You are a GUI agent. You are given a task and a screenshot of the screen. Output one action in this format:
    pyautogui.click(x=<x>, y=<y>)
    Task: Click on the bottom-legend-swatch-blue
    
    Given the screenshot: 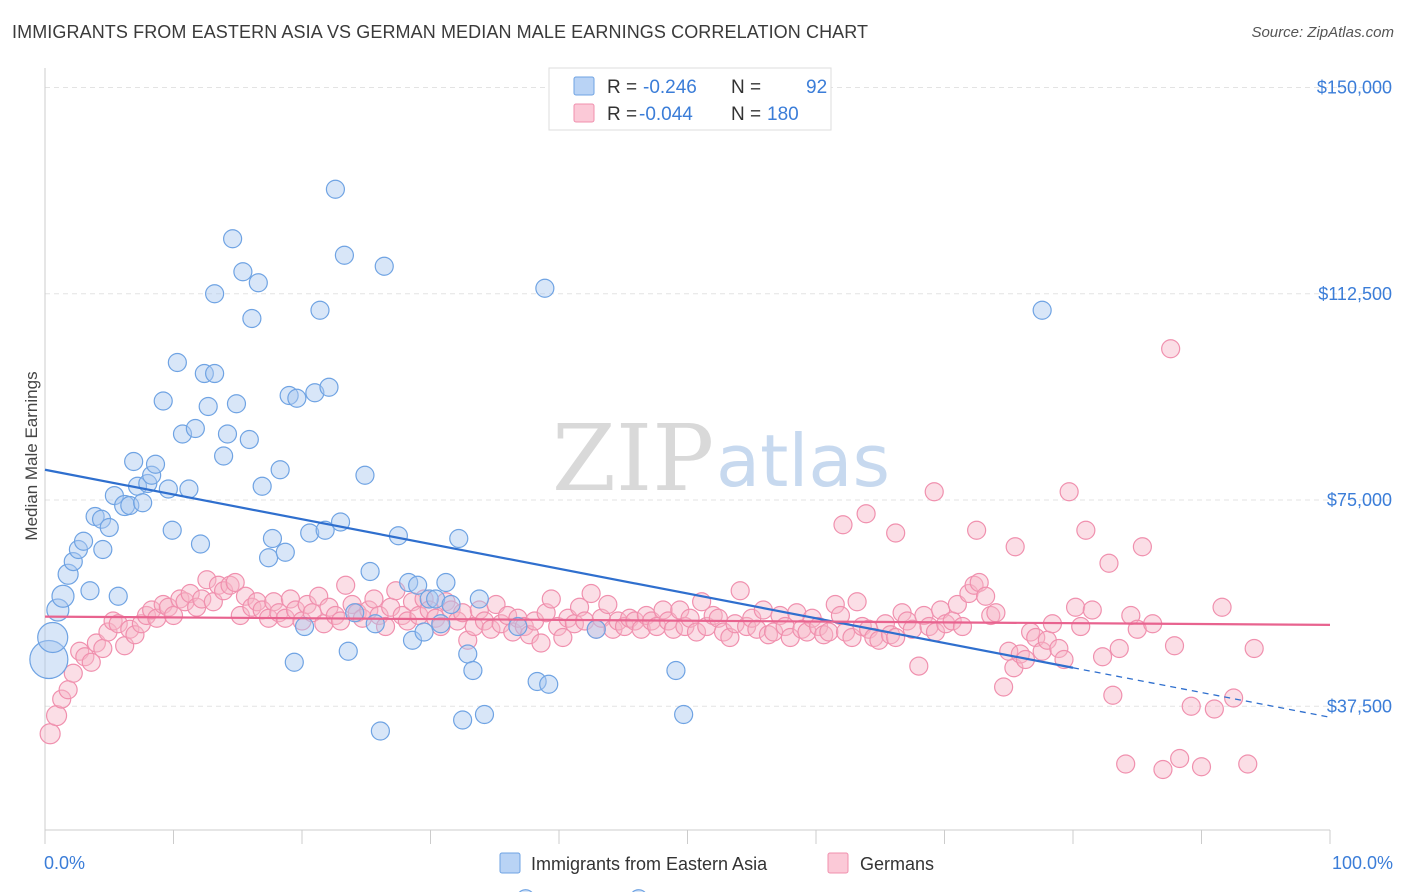 What is the action you would take?
    pyautogui.click(x=510, y=863)
    